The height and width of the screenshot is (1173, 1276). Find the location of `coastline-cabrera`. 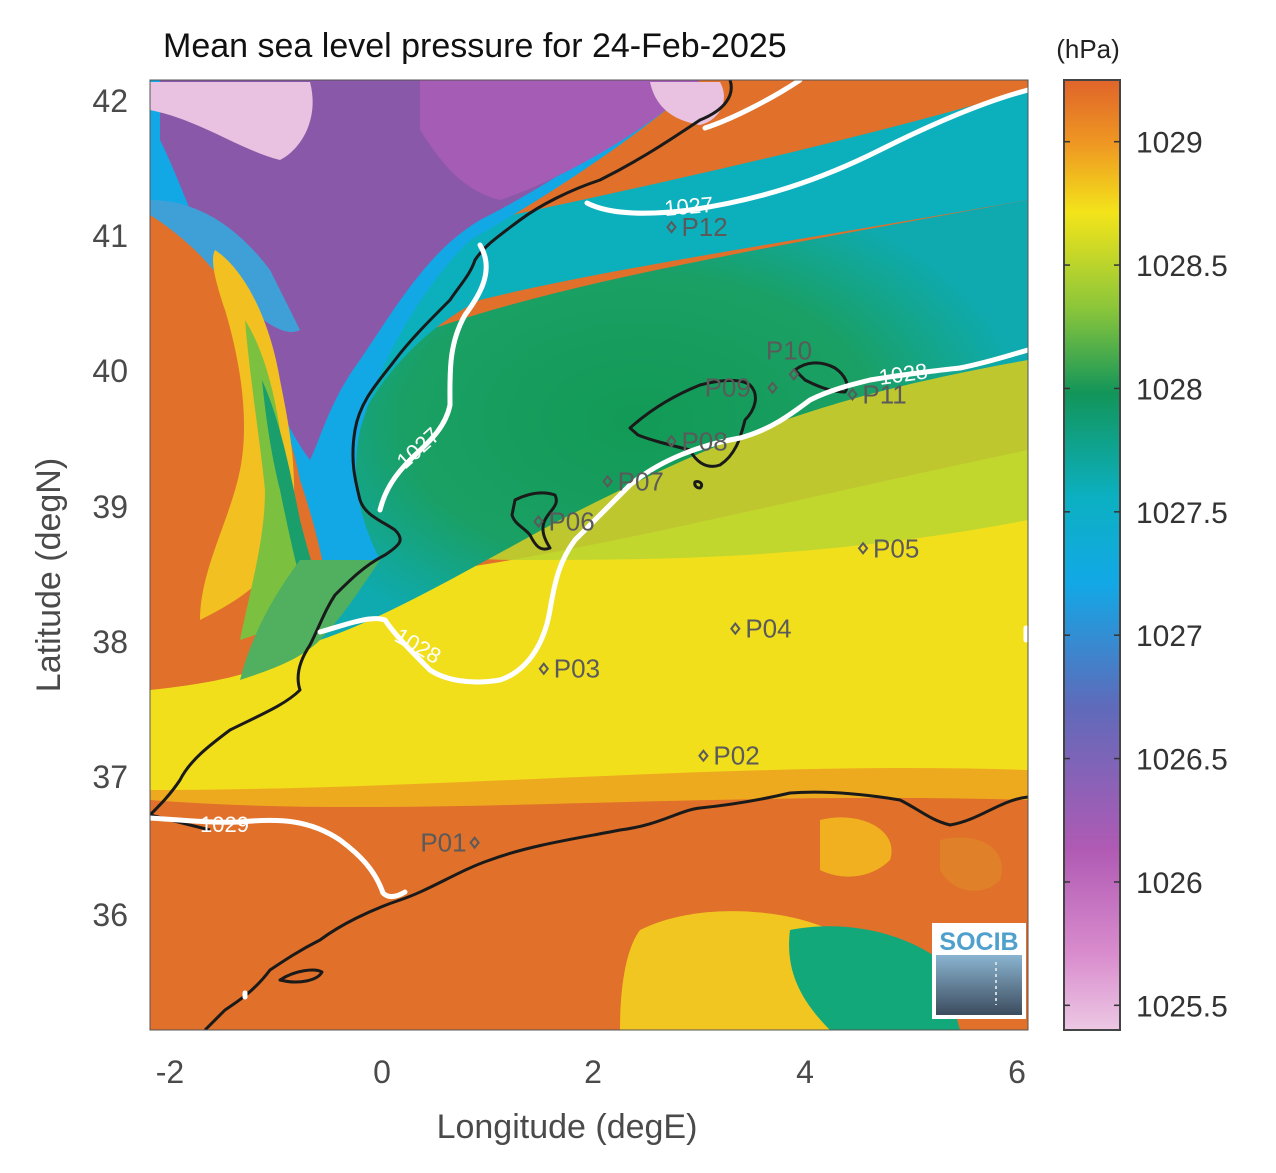

coastline-cabrera is located at coordinates (698, 485).